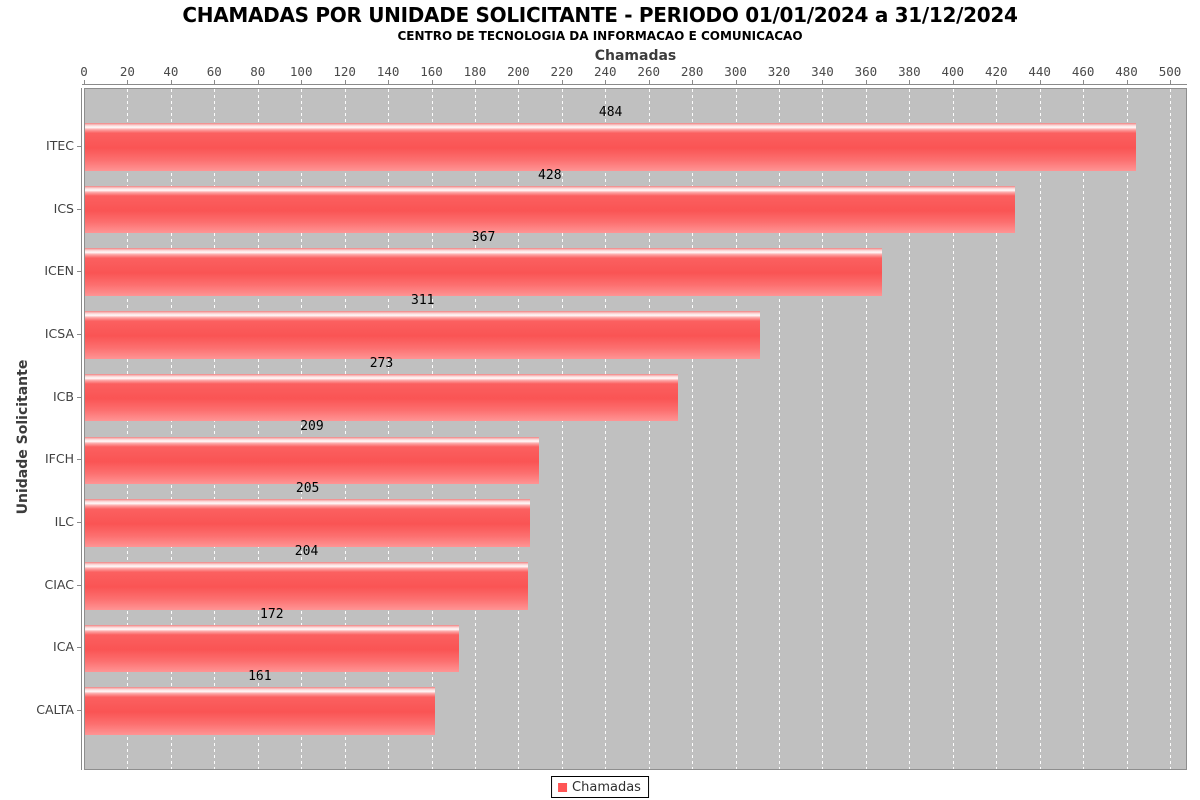  I want to click on bar-itec, so click(611, 147).